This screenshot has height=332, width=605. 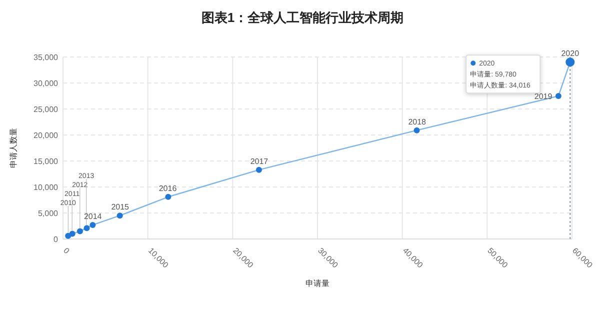 I want to click on y-tick-label: 35,000, so click(x=46, y=57).